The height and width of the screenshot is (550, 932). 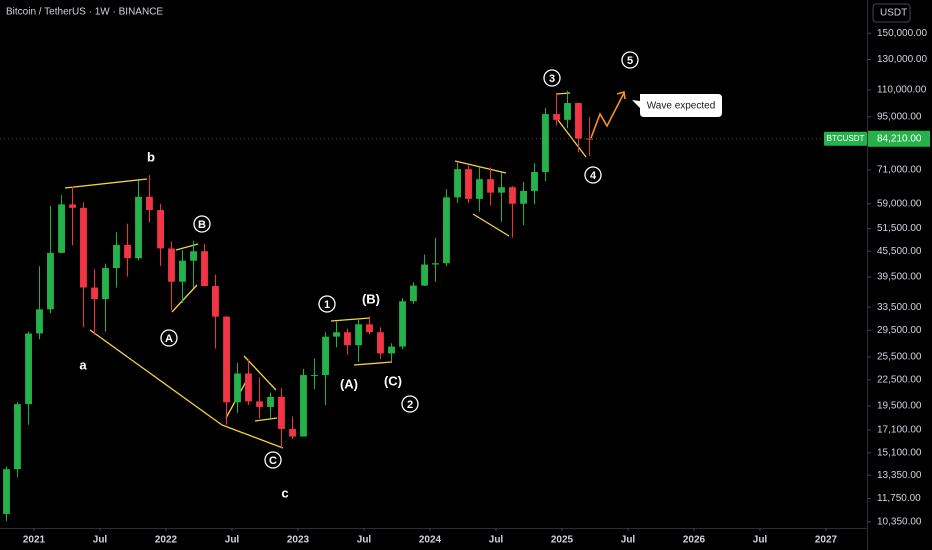 What do you see at coordinates (845, 138) in the screenshot?
I see `symbol-badge` at bounding box center [845, 138].